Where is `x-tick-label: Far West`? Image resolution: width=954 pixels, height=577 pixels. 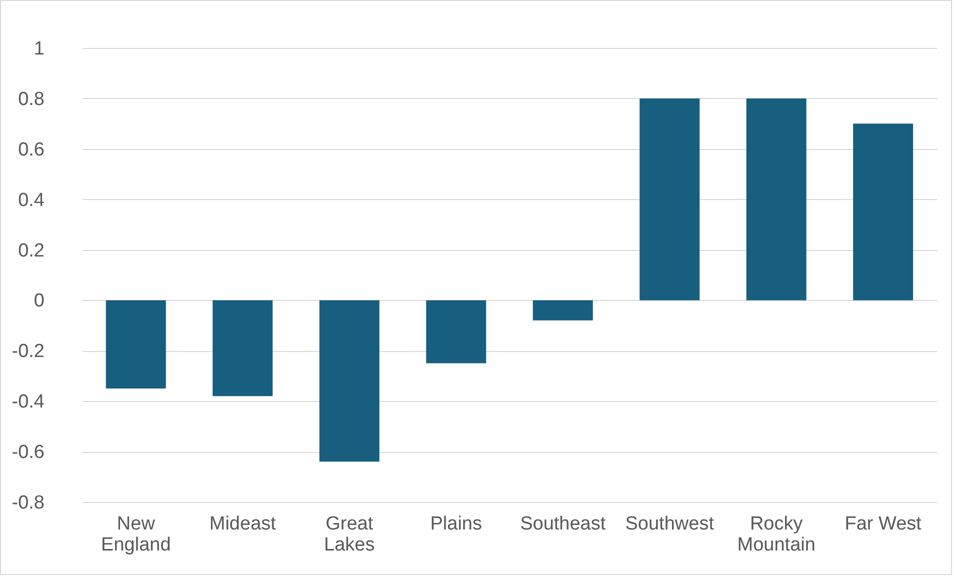
x-tick-label: Far West is located at coordinates (883, 524).